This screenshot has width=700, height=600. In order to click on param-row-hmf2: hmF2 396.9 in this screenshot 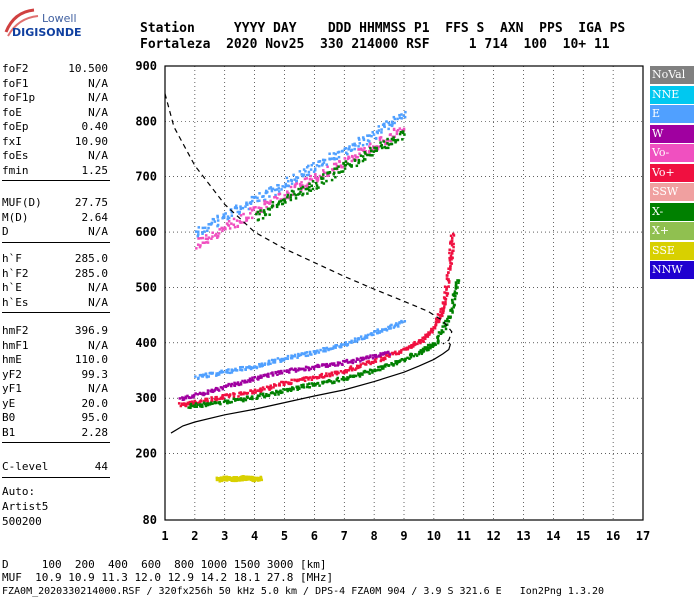, I will do `click(55, 331)`.